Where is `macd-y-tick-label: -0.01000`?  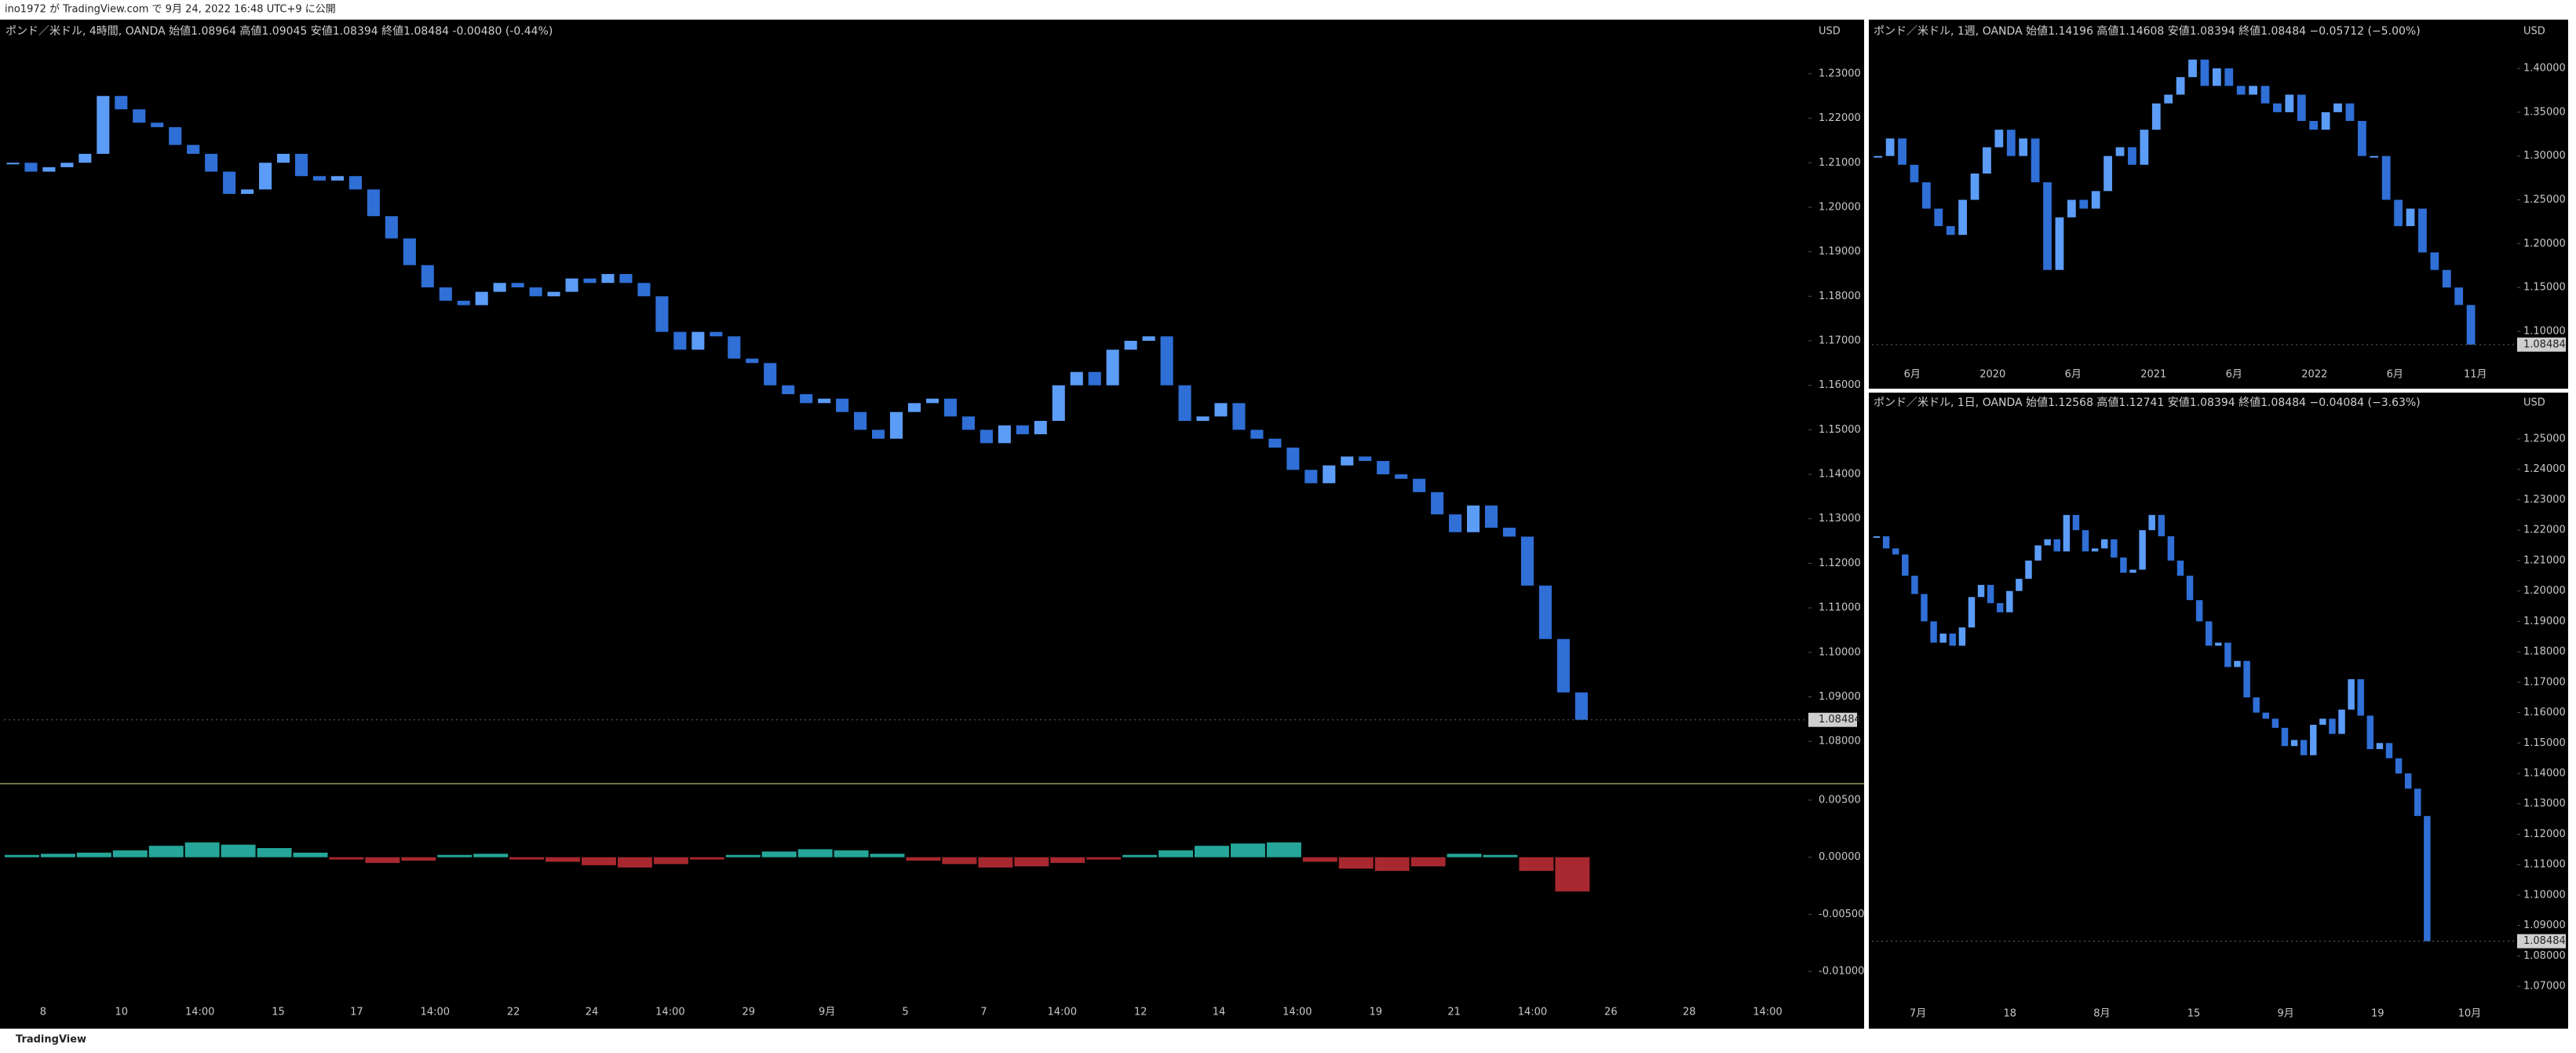 macd-y-tick-label: -0.01000 is located at coordinates (1842, 972).